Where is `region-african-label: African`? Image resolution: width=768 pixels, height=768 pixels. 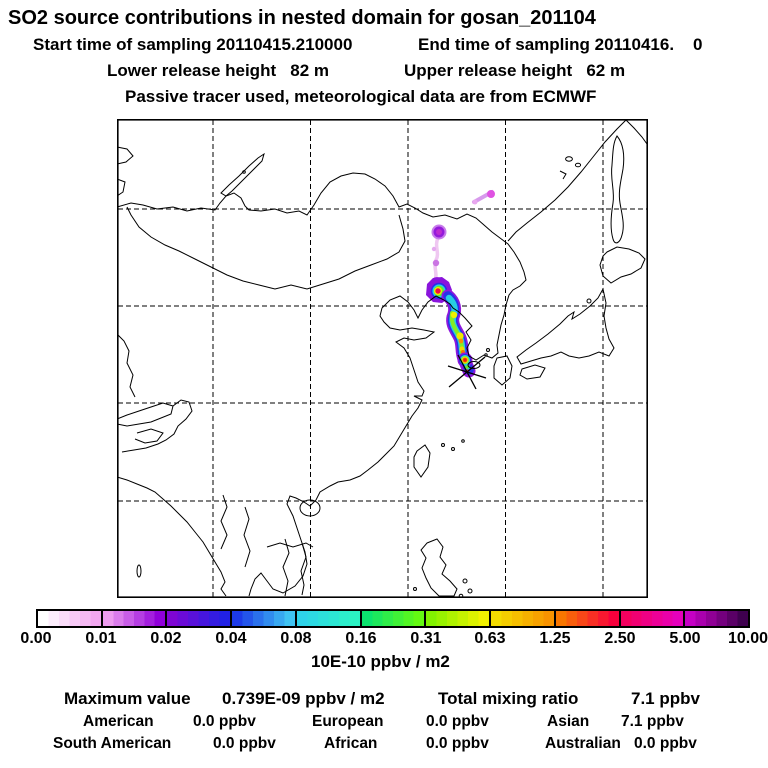
region-african-label: African is located at coordinates (351, 743).